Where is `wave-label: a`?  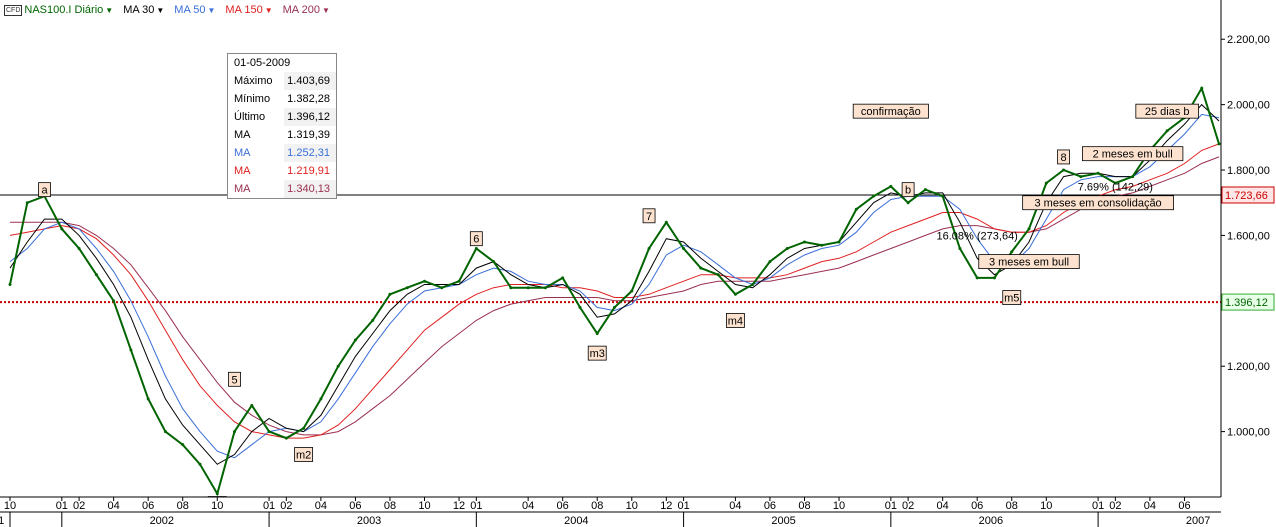
wave-label: a is located at coordinates (44, 191).